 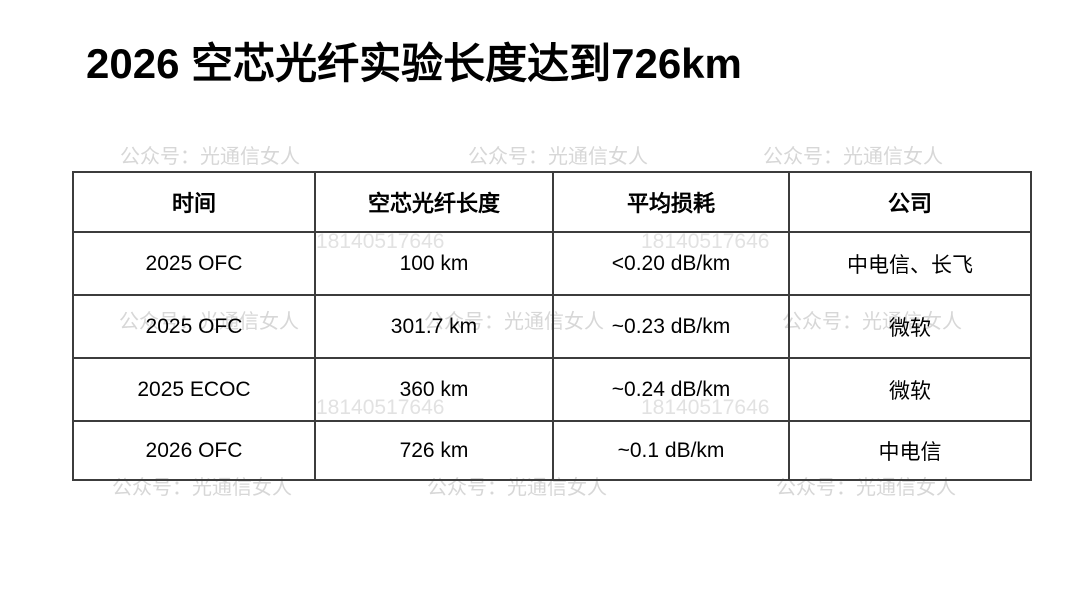 I want to click on cell-fiber-length: 726 km, so click(x=434, y=450).